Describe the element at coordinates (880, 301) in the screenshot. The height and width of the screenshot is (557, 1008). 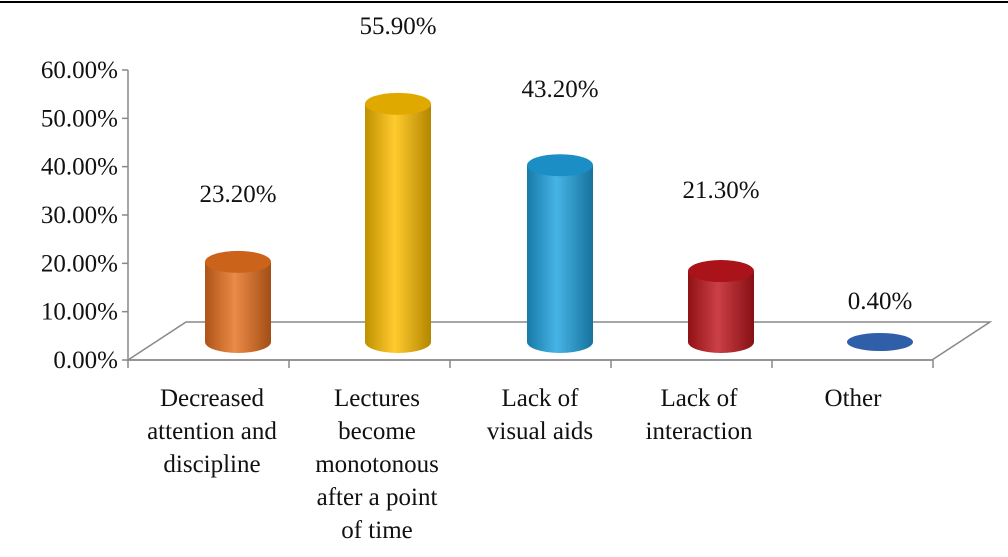
I see `data-label: 0.40%` at that location.